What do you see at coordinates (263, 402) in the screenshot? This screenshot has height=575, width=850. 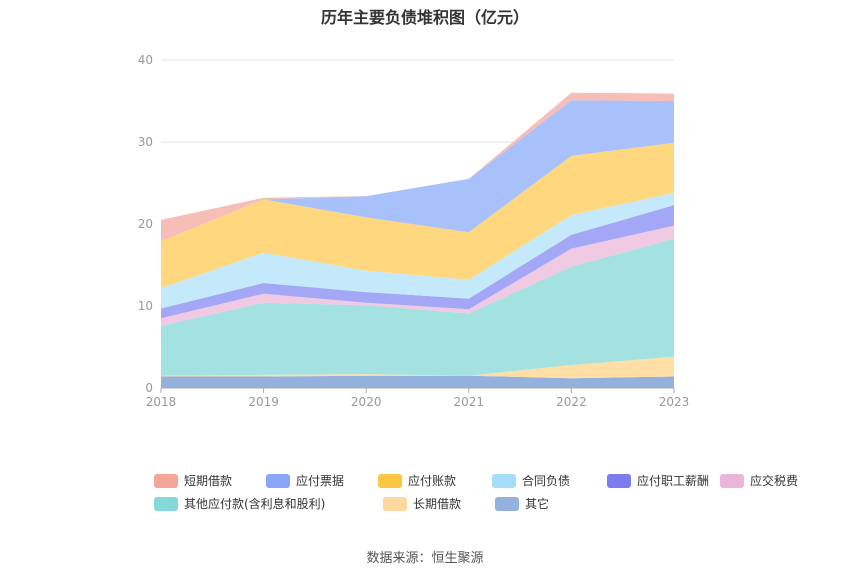 I see `x-tick-label: 2019` at bounding box center [263, 402].